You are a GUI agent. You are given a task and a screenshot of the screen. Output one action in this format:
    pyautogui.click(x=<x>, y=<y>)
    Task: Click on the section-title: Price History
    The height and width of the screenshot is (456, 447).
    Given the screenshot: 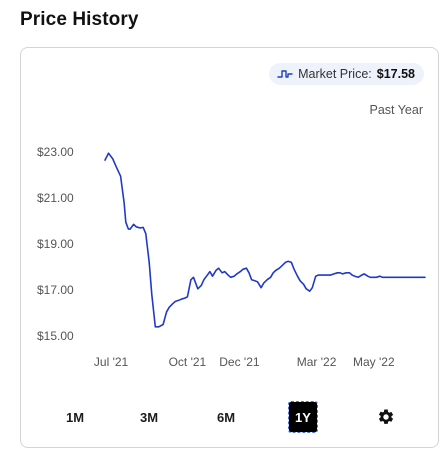 What is the action you would take?
    pyautogui.click(x=79, y=19)
    